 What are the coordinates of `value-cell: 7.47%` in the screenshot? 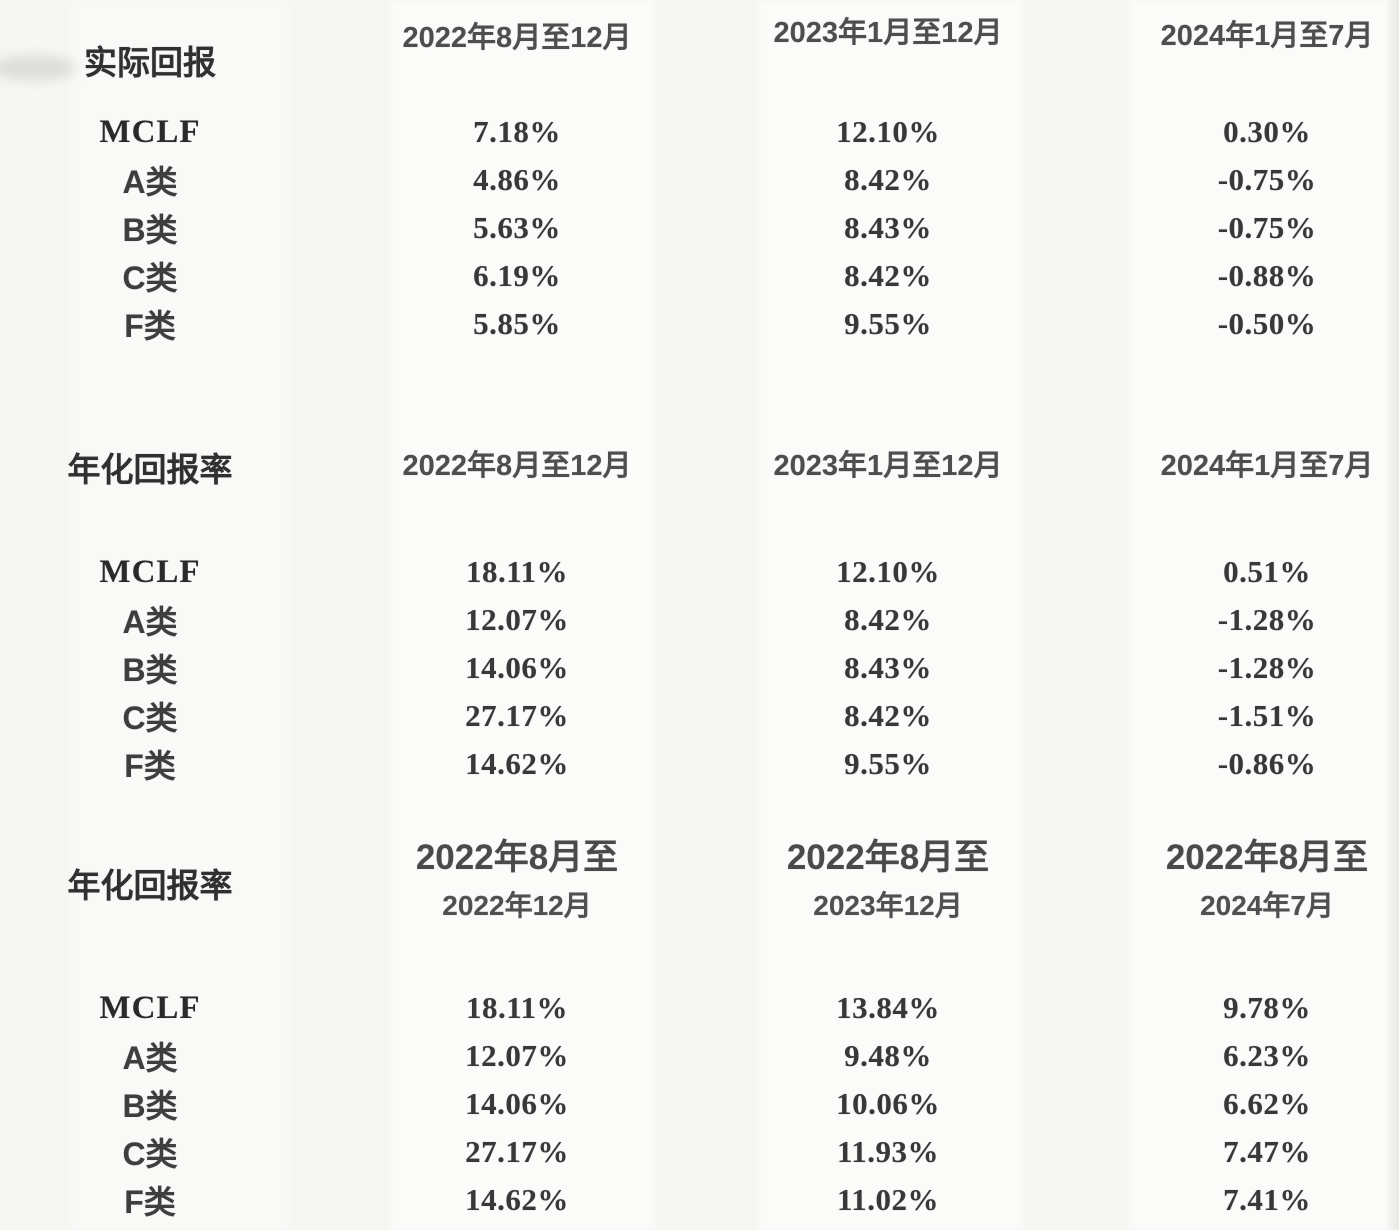 It's located at (1267, 1151).